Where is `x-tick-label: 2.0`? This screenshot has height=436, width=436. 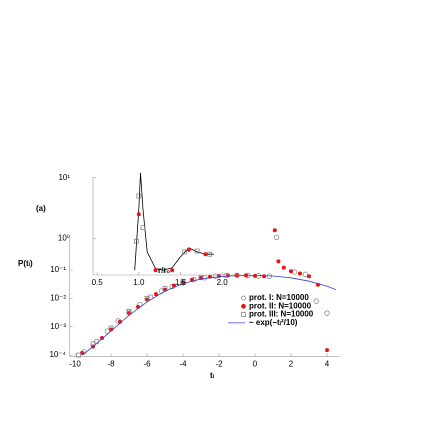 x-tick-label: 2.0 is located at coordinates (223, 282).